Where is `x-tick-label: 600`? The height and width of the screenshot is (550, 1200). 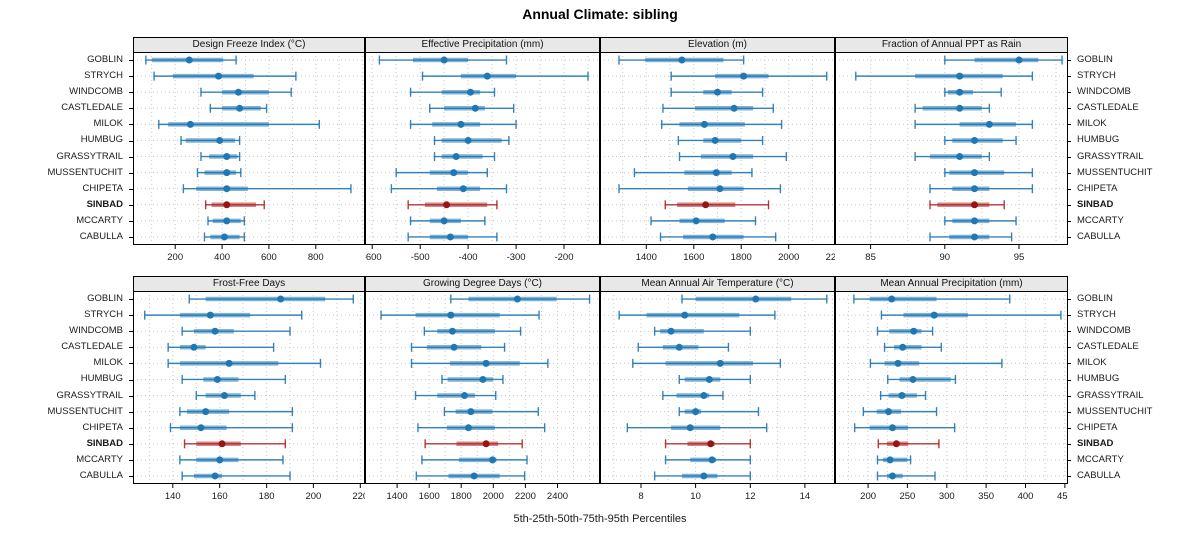
x-tick-label: 600 is located at coordinates (269, 257).